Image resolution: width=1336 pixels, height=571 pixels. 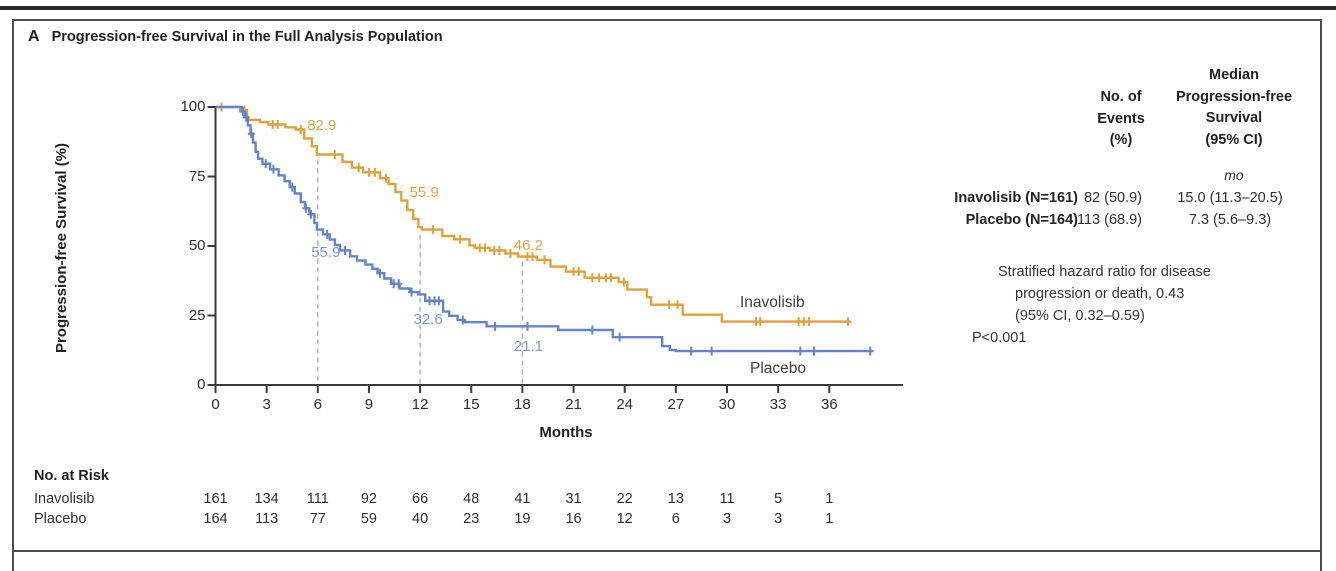 I want to click on at-risk-placebo-m12: 40, so click(x=420, y=519).